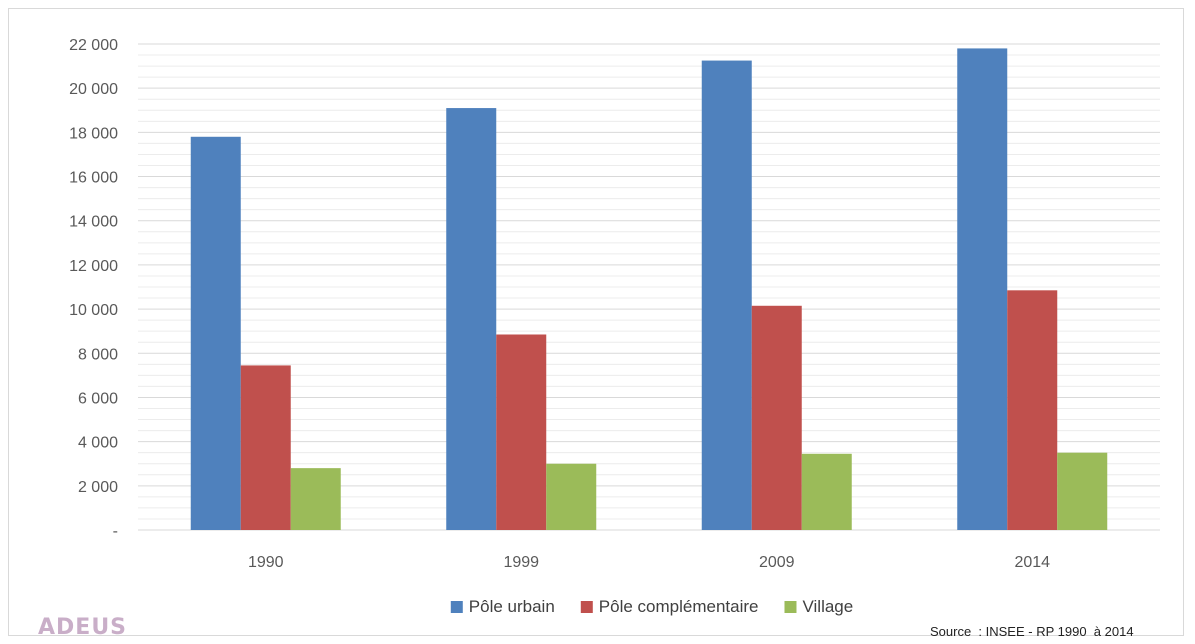  What do you see at coordinates (826, 491) in the screenshot?
I see `bar-village-2009` at bounding box center [826, 491].